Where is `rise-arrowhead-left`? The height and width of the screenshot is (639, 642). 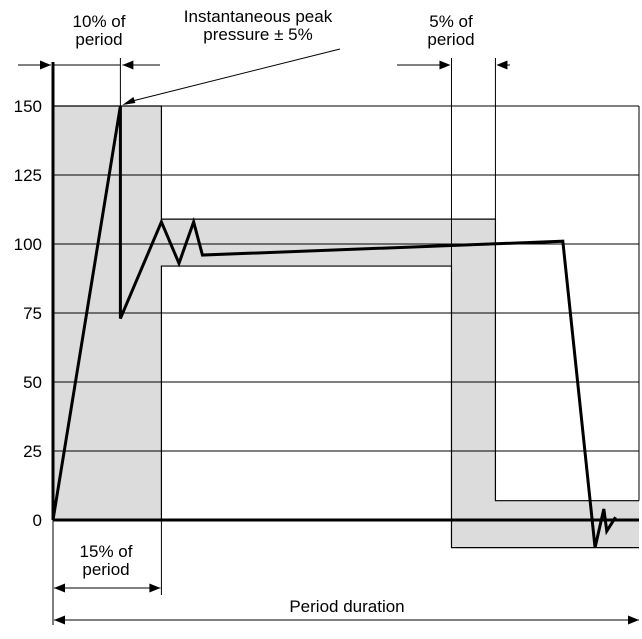 rise-arrowhead-left is located at coordinates (45, 65).